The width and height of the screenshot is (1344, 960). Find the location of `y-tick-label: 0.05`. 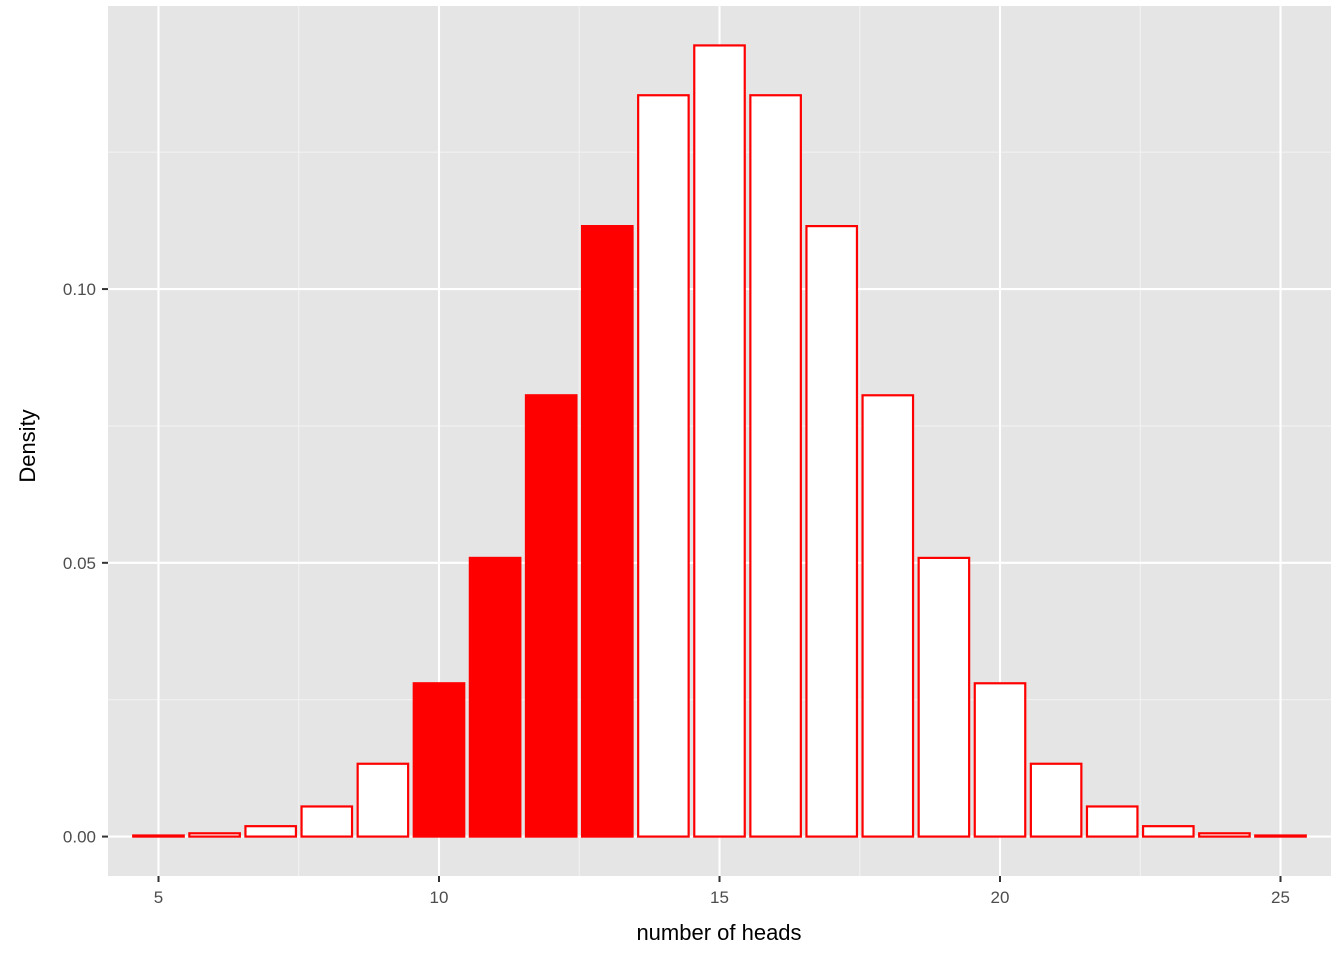

y-tick-label: 0.05 is located at coordinates (79, 563).